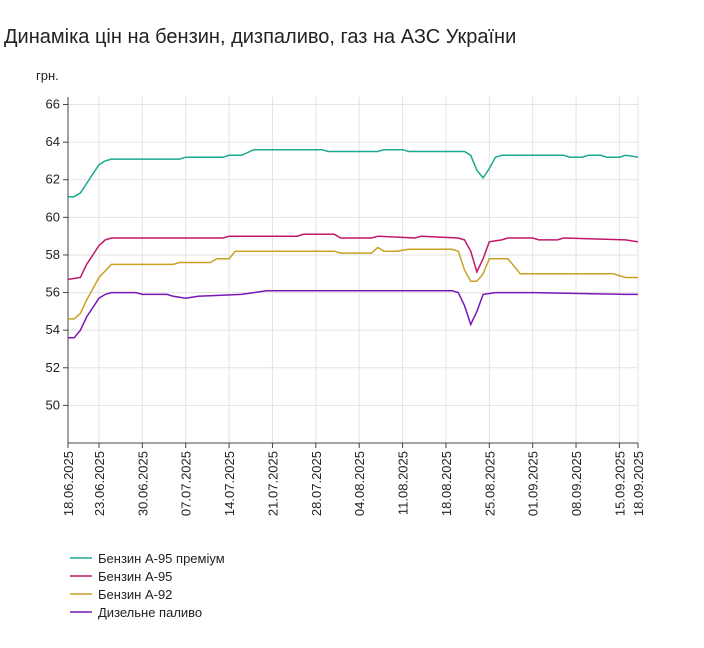 The height and width of the screenshot is (648, 704). What do you see at coordinates (135, 576) in the screenshot?
I see `legend-label: Бензин А-95` at bounding box center [135, 576].